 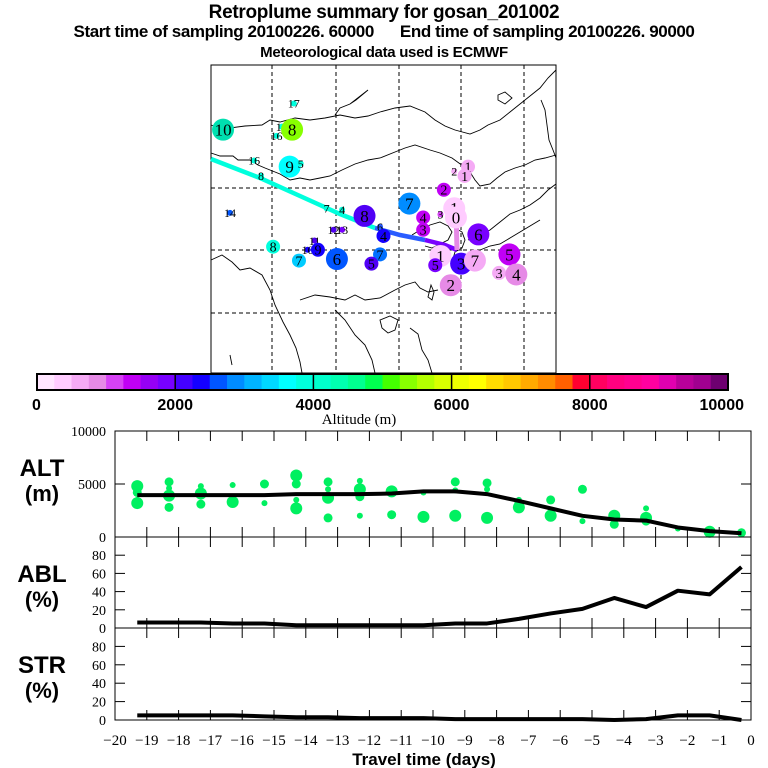 What do you see at coordinates (510, 235) in the screenshot?
I see `japan-coast` at bounding box center [510, 235].